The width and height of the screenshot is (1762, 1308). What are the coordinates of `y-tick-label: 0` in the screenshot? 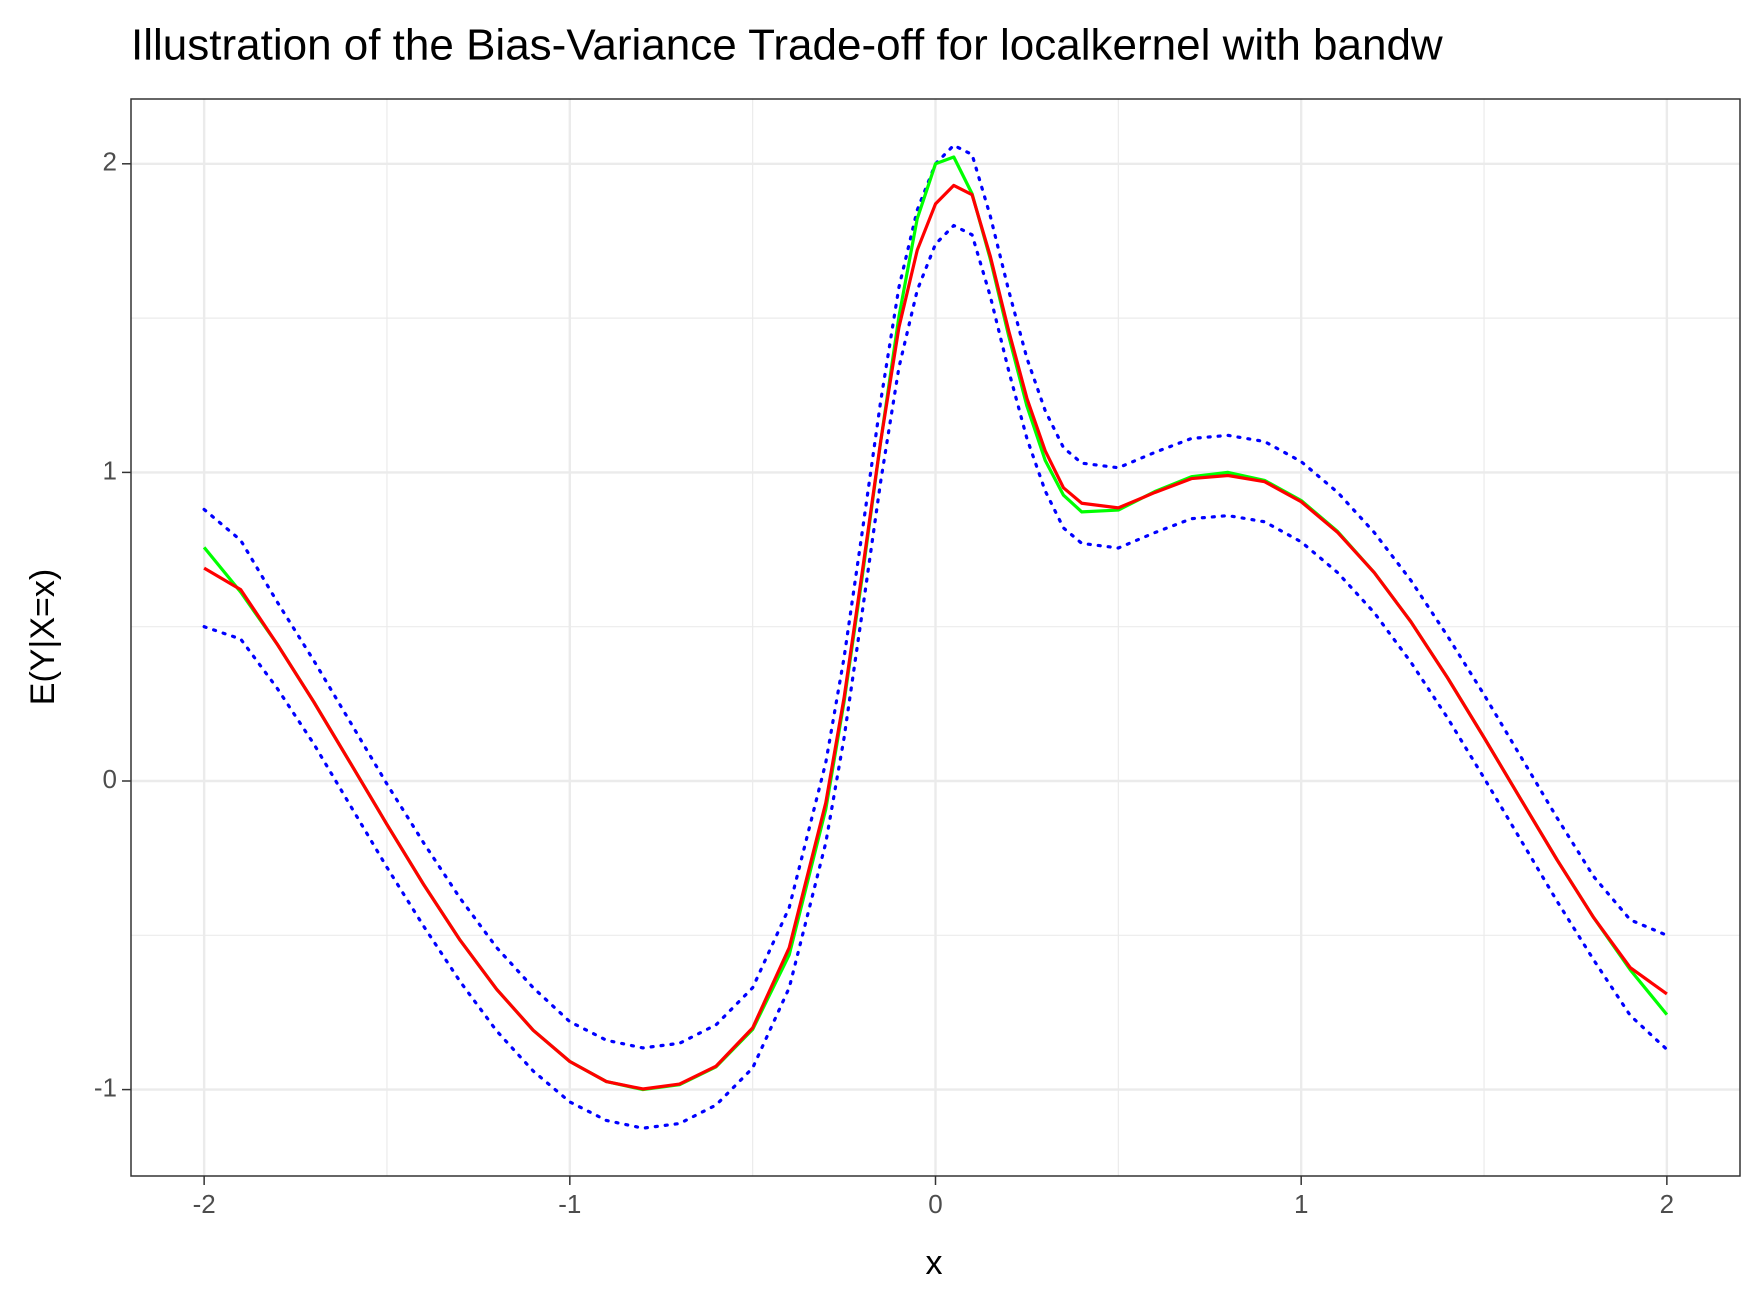 It's located at (110, 779).